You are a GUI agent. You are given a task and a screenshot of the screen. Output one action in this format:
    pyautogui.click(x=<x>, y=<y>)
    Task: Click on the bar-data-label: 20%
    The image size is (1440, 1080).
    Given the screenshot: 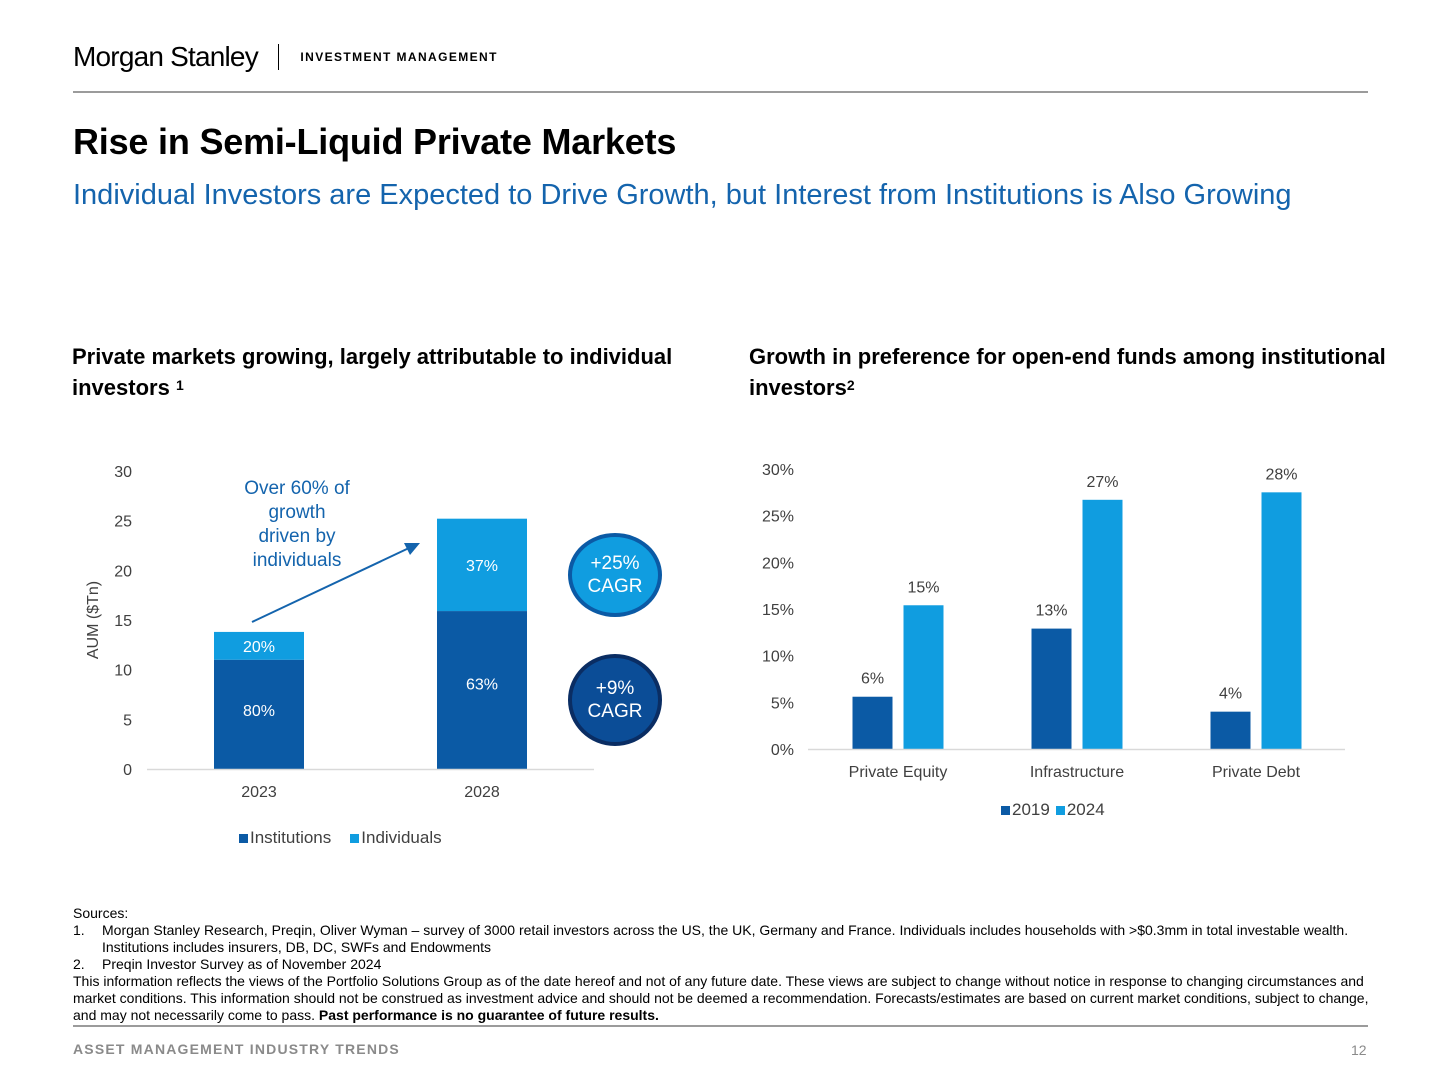 What is the action you would take?
    pyautogui.click(x=259, y=647)
    